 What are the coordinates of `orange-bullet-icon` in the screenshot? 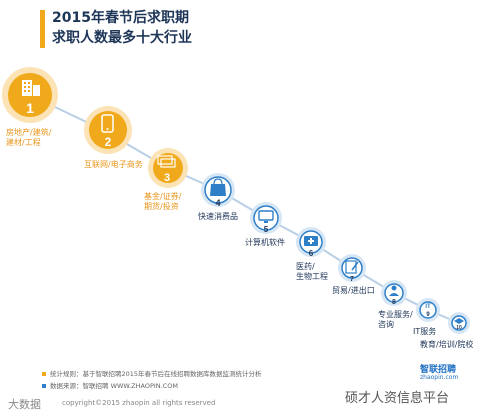 It's located at (44, 374).